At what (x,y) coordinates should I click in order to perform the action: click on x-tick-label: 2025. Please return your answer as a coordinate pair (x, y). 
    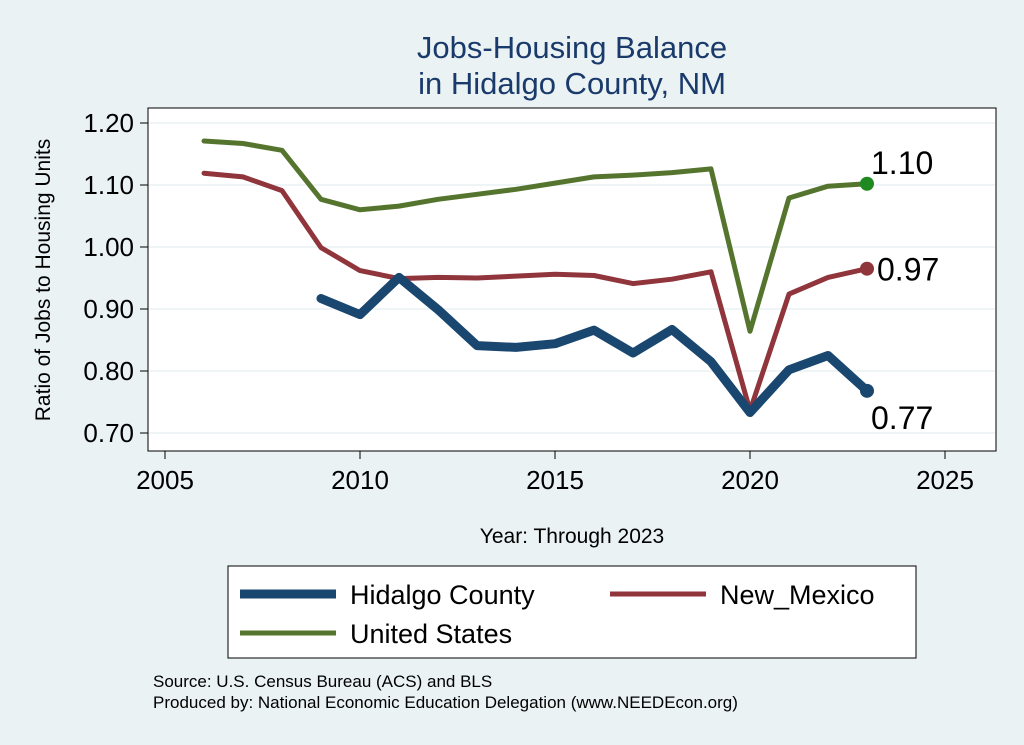
    Looking at the image, I should click on (945, 480).